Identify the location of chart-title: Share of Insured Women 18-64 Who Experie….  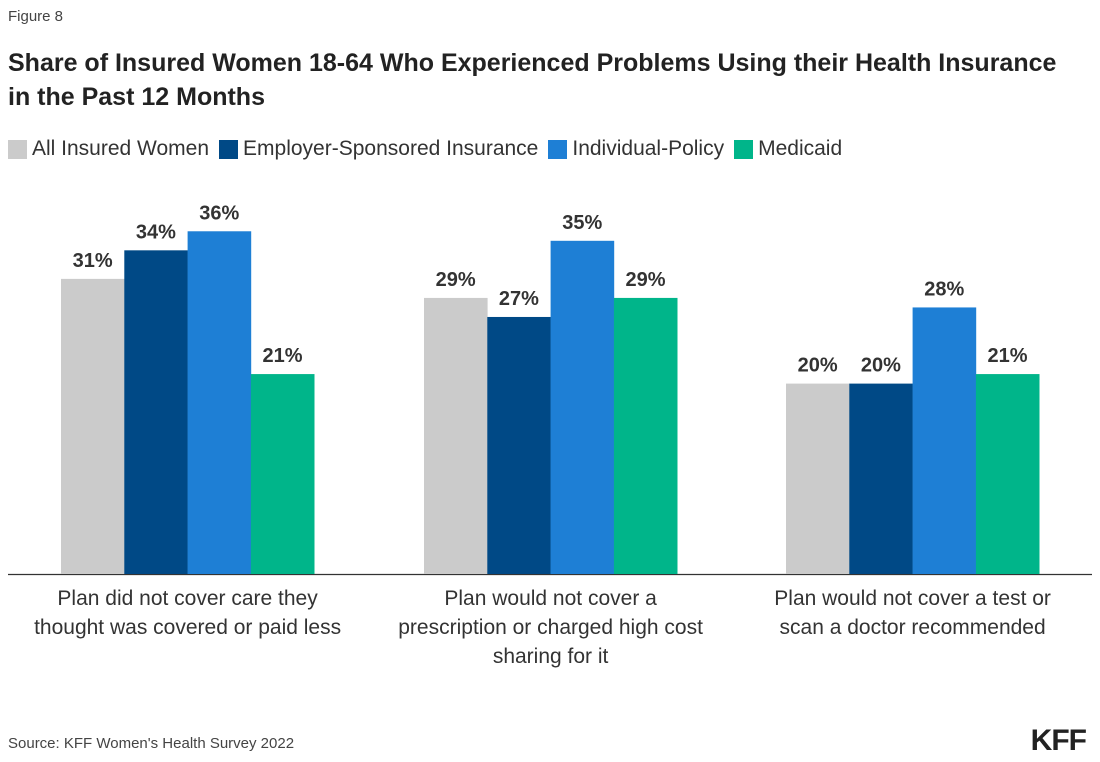
(532, 80).